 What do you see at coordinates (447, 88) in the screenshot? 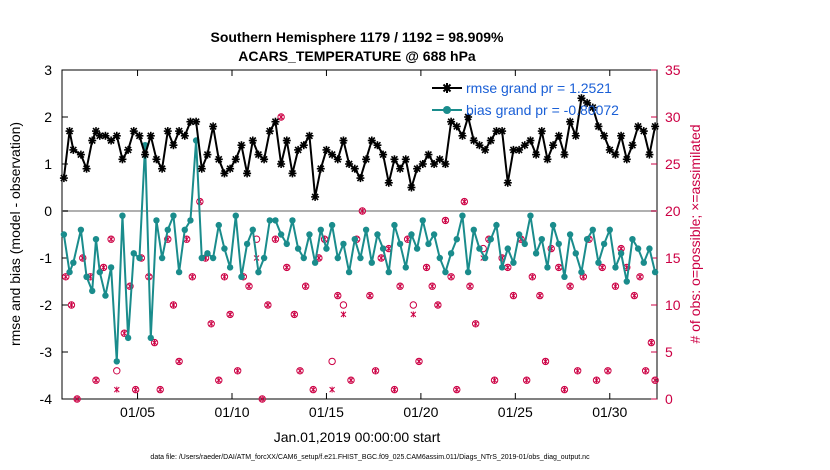
I see `legend-rmse-marker` at bounding box center [447, 88].